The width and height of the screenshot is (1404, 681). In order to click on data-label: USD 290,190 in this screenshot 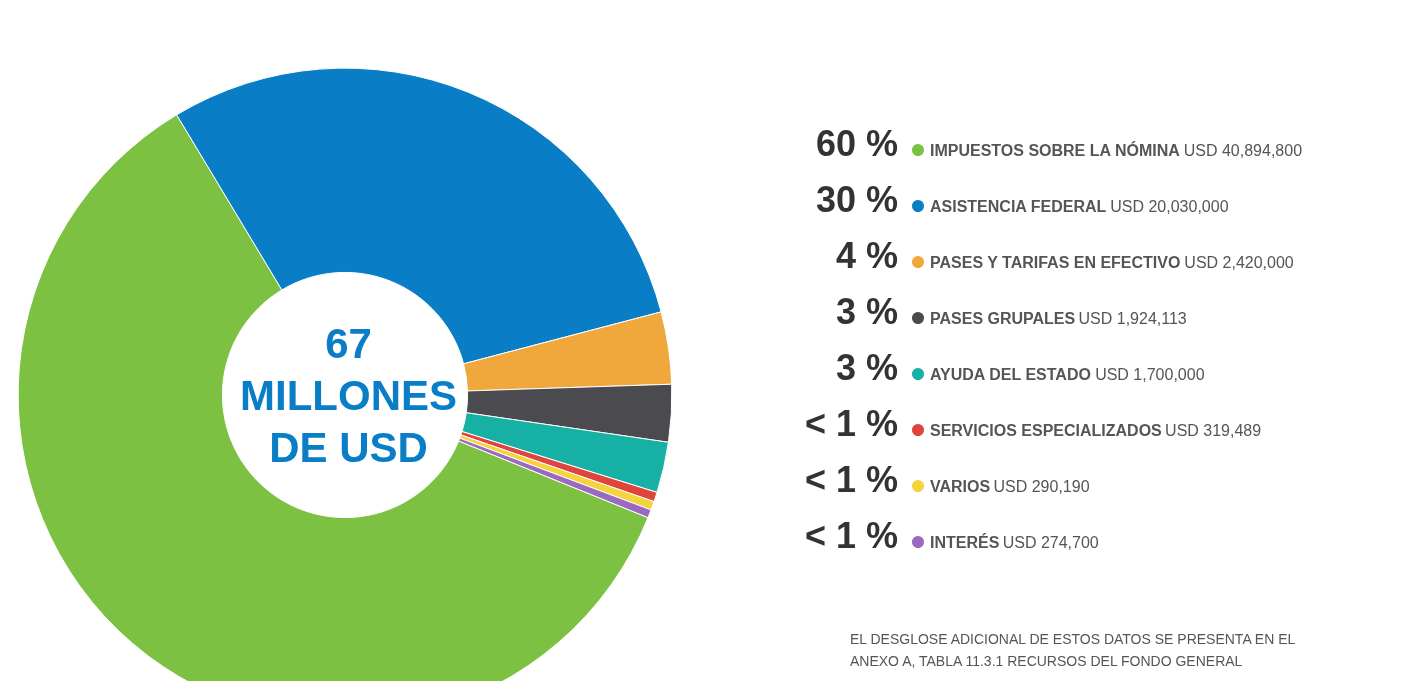, I will do `click(1041, 486)`.